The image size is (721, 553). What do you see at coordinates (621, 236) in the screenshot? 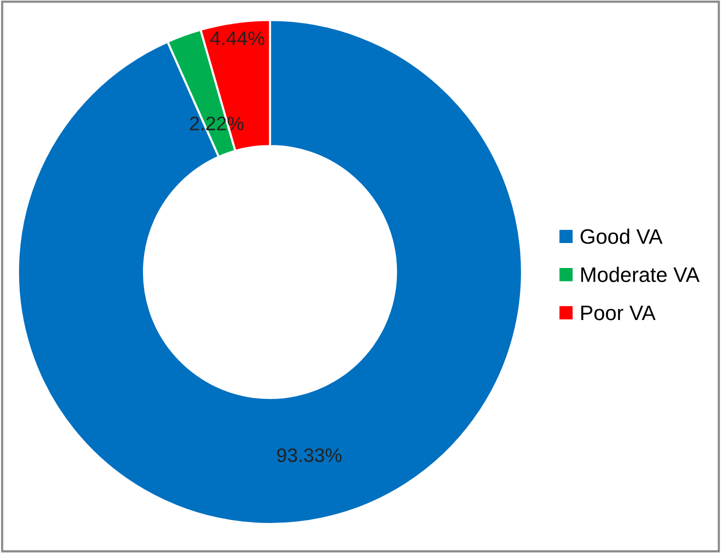
I see `legend-label: Good VA` at bounding box center [621, 236].